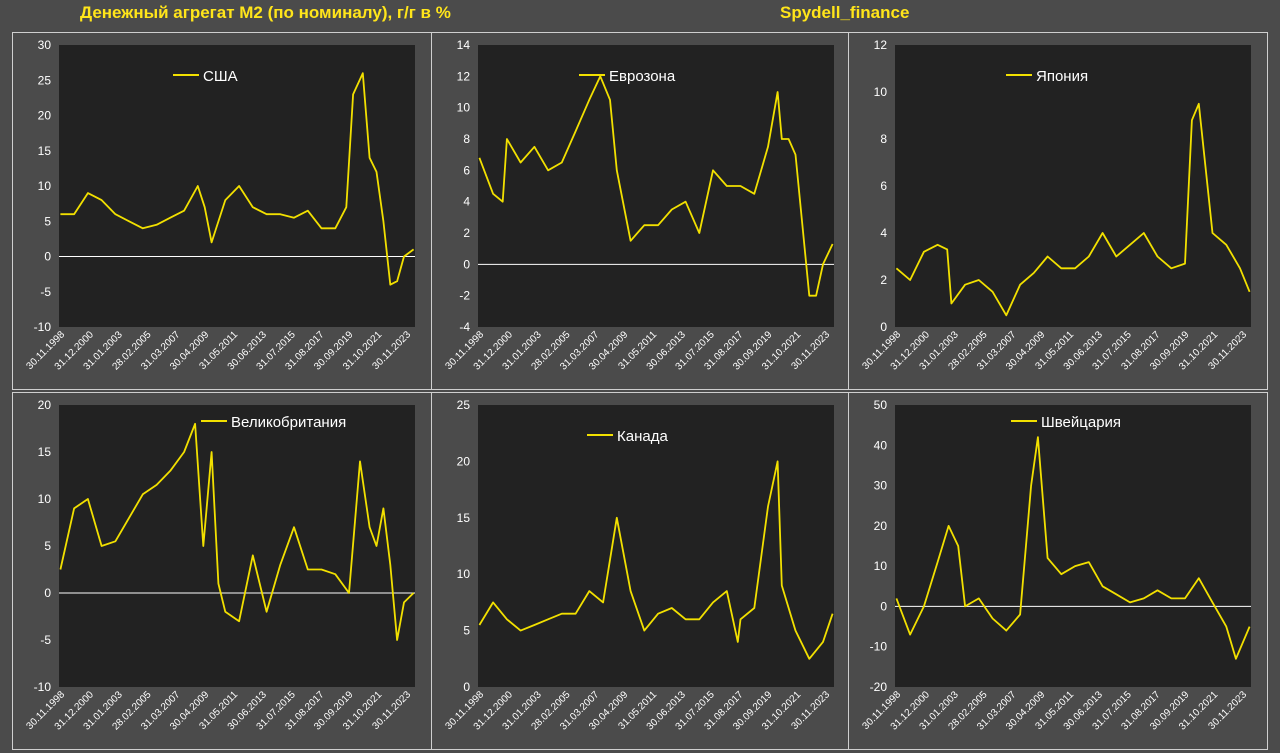  What do you see at coordinates (881, 405) in the screenshot?
I see `y-tick-label: 50` at bounding box center [881, 405].